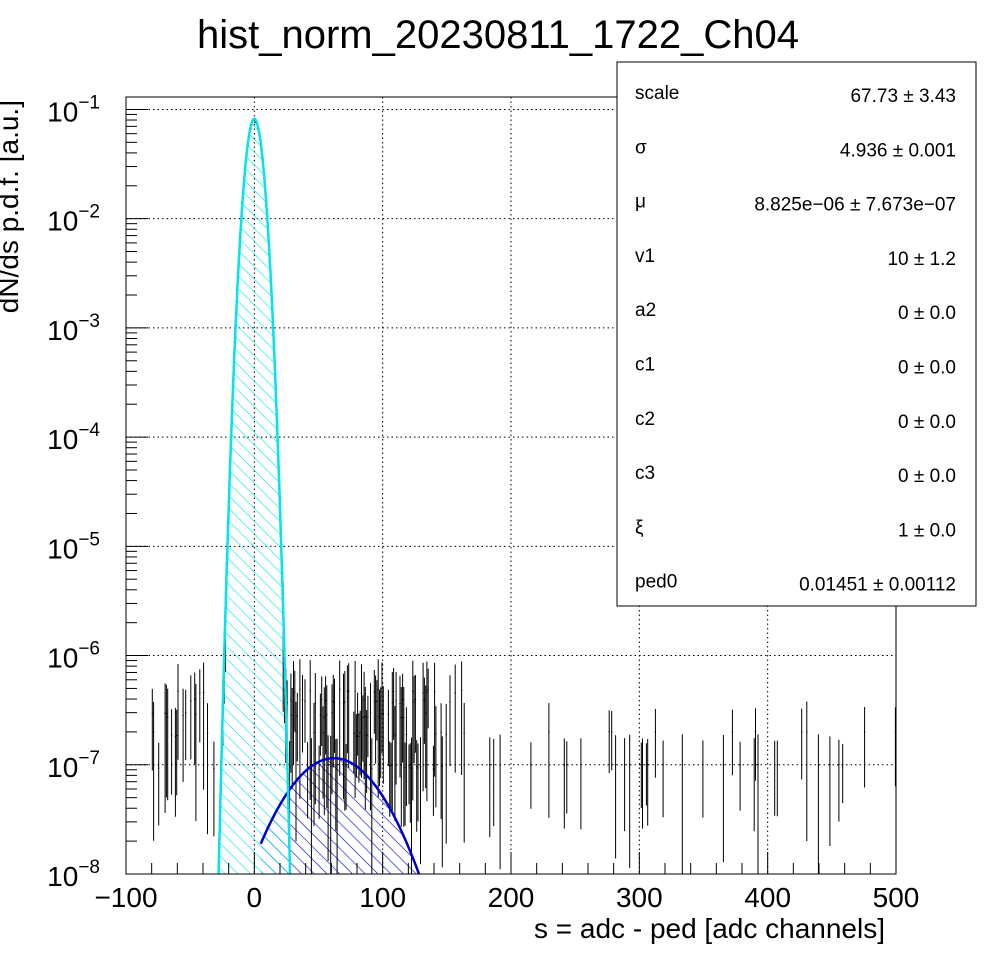 This screenshot has width=996, height=972. Describe the element at coordinates (498, 35) in the screenshot. I see `chart-title: hist_norm_20230811_1722_Ch04` at that location.